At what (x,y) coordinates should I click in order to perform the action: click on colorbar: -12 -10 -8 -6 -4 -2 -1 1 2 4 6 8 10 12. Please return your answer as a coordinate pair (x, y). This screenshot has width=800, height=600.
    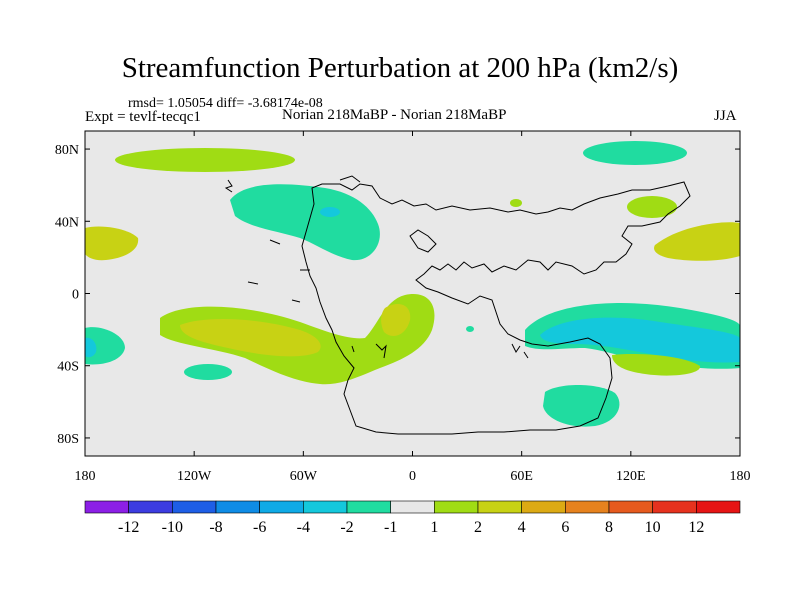
    Looking at the image, I should click on (412, 518).